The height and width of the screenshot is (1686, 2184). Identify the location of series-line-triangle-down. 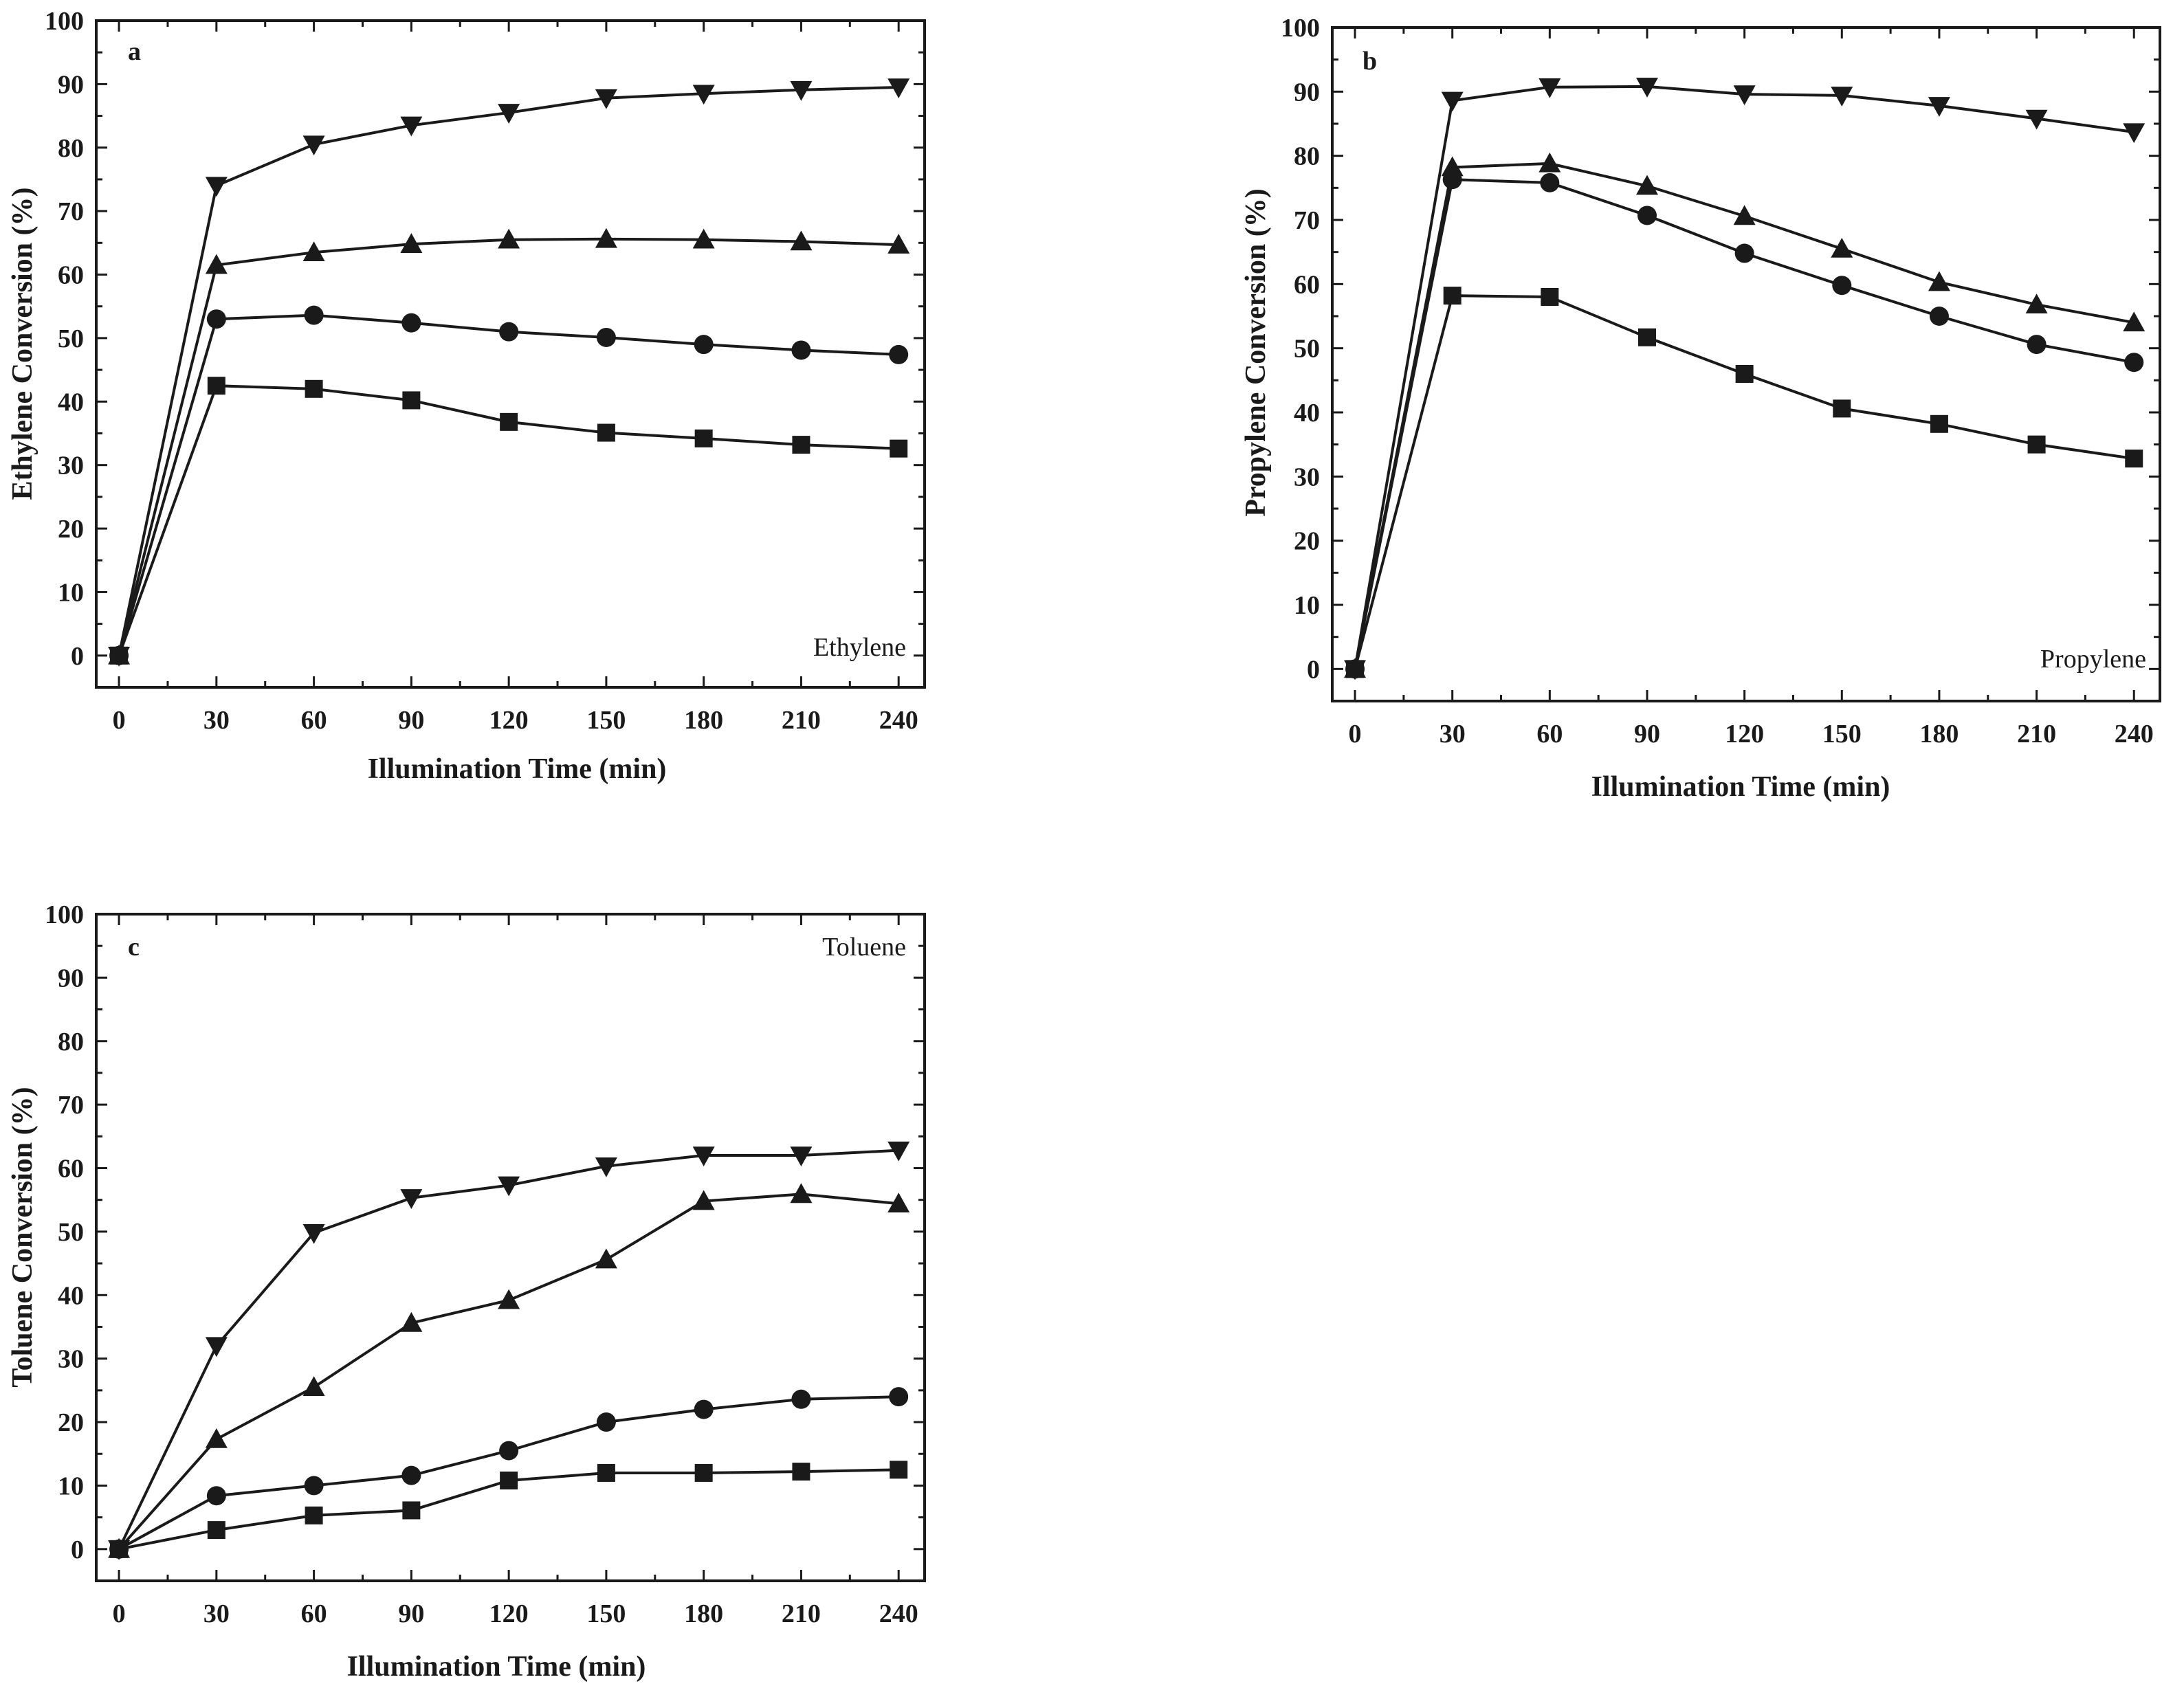
(508, 371).